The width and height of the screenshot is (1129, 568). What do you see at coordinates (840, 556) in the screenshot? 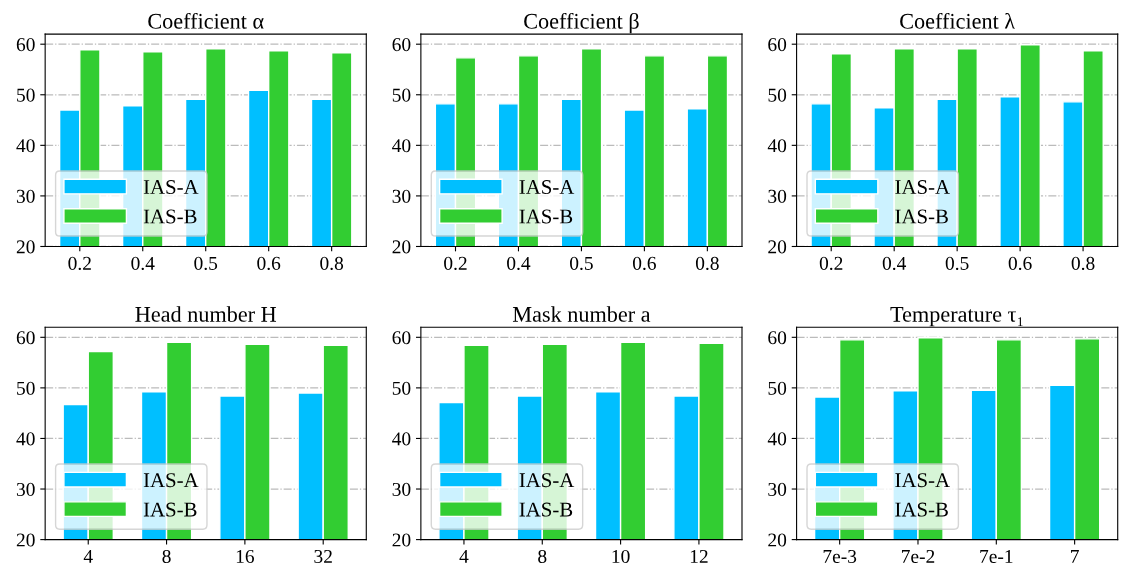
I see `x-tick-label: 7e-3` at bounding box center [840, 556].